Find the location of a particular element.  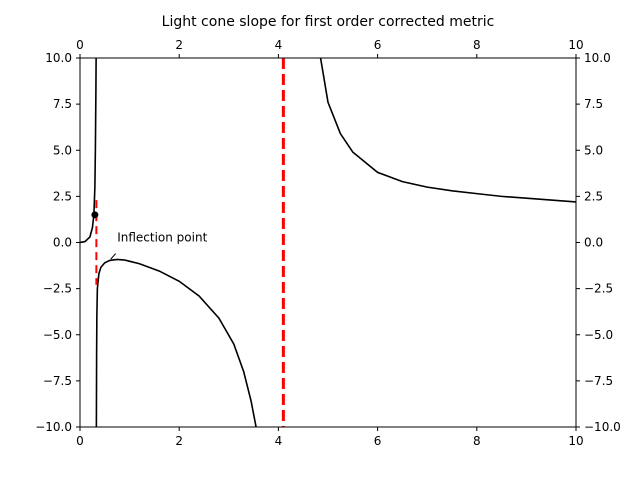

x-tick-label-bottom: 4 is located at coordinates (279, 441).